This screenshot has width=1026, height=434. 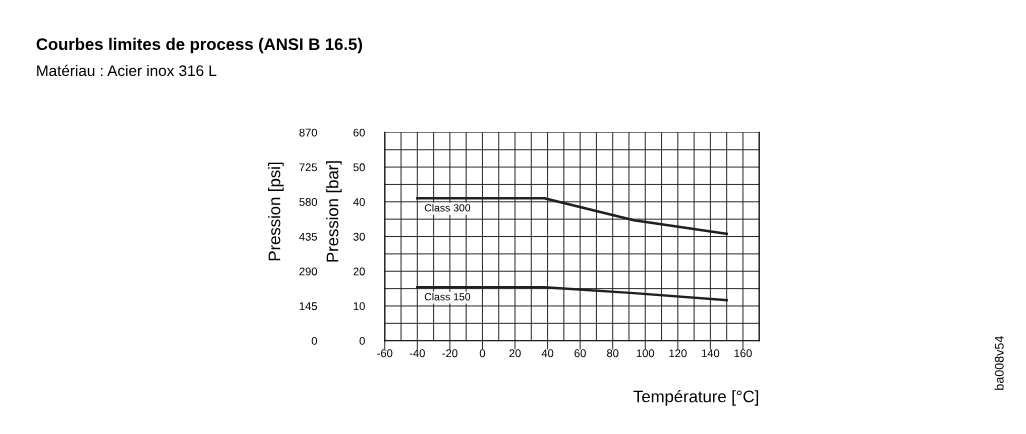 I want to click on y2-tick-label: 0, so click(x=314, y=340).